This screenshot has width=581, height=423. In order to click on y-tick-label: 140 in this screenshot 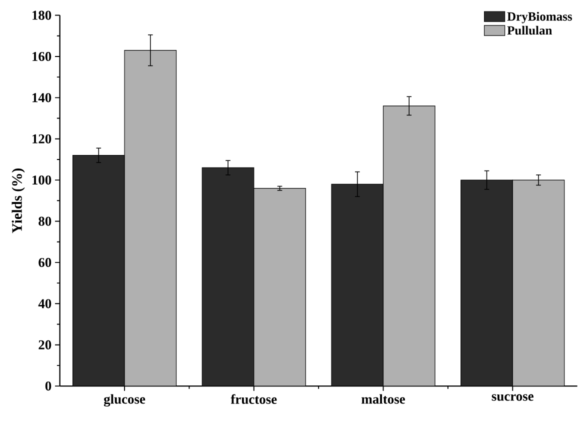, I will do `click(42, 97)`.